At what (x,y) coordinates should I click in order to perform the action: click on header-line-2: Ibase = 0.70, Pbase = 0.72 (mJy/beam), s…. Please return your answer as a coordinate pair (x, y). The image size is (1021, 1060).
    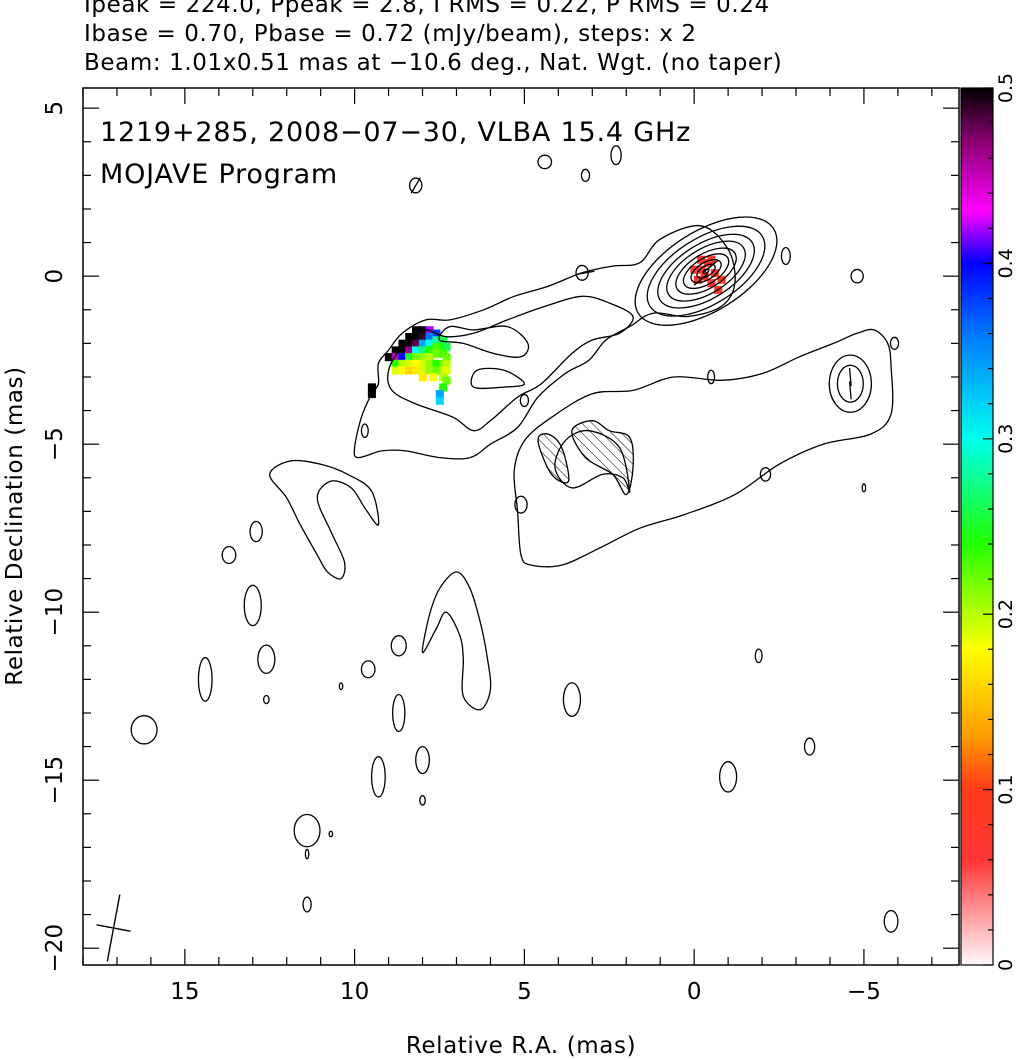
    Looking at the image, I should click on (390, 34).